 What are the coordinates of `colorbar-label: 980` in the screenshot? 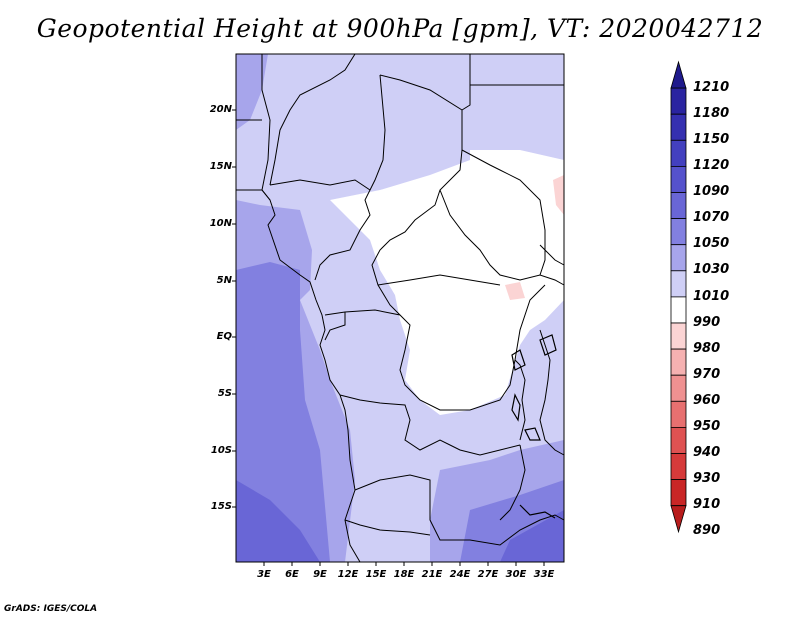 It's located at (707, 348).